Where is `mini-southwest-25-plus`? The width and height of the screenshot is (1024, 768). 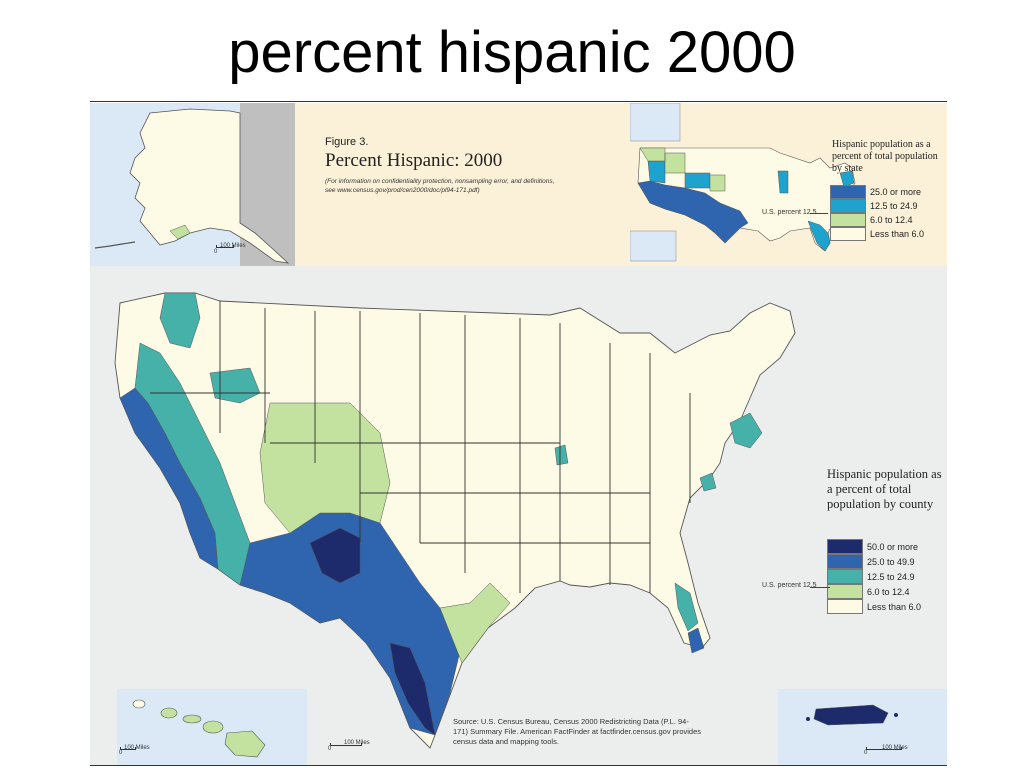 mini-southwest-25-plus is located at coordinates (693, 212).